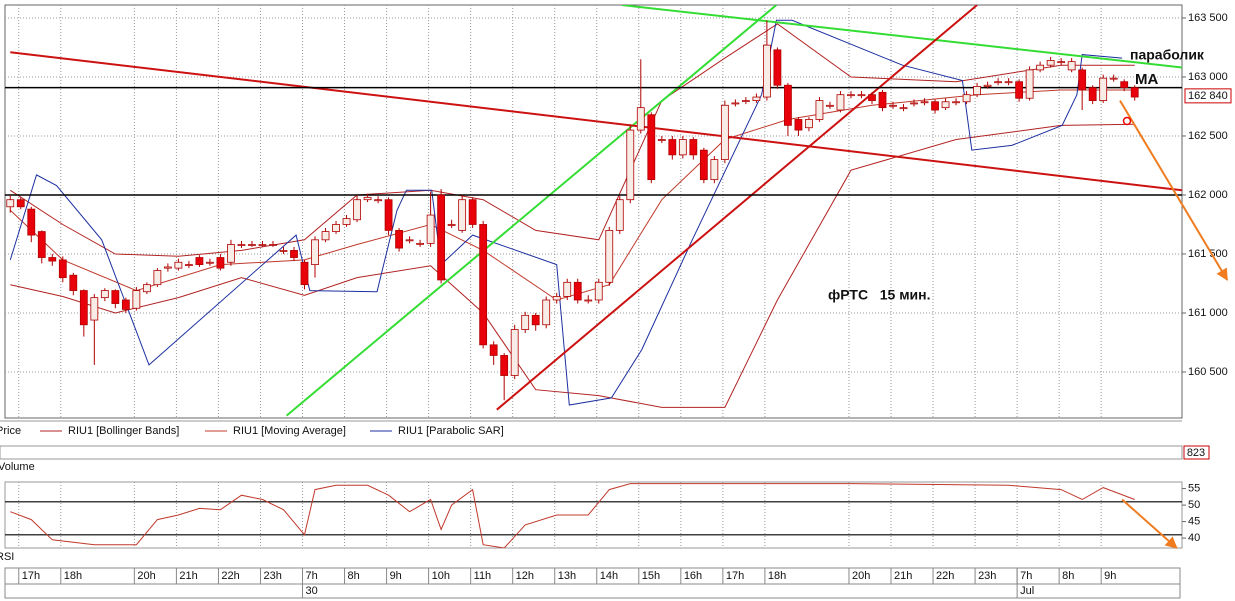  I want to click on x-tick-label: 13h, so click(567, 576).